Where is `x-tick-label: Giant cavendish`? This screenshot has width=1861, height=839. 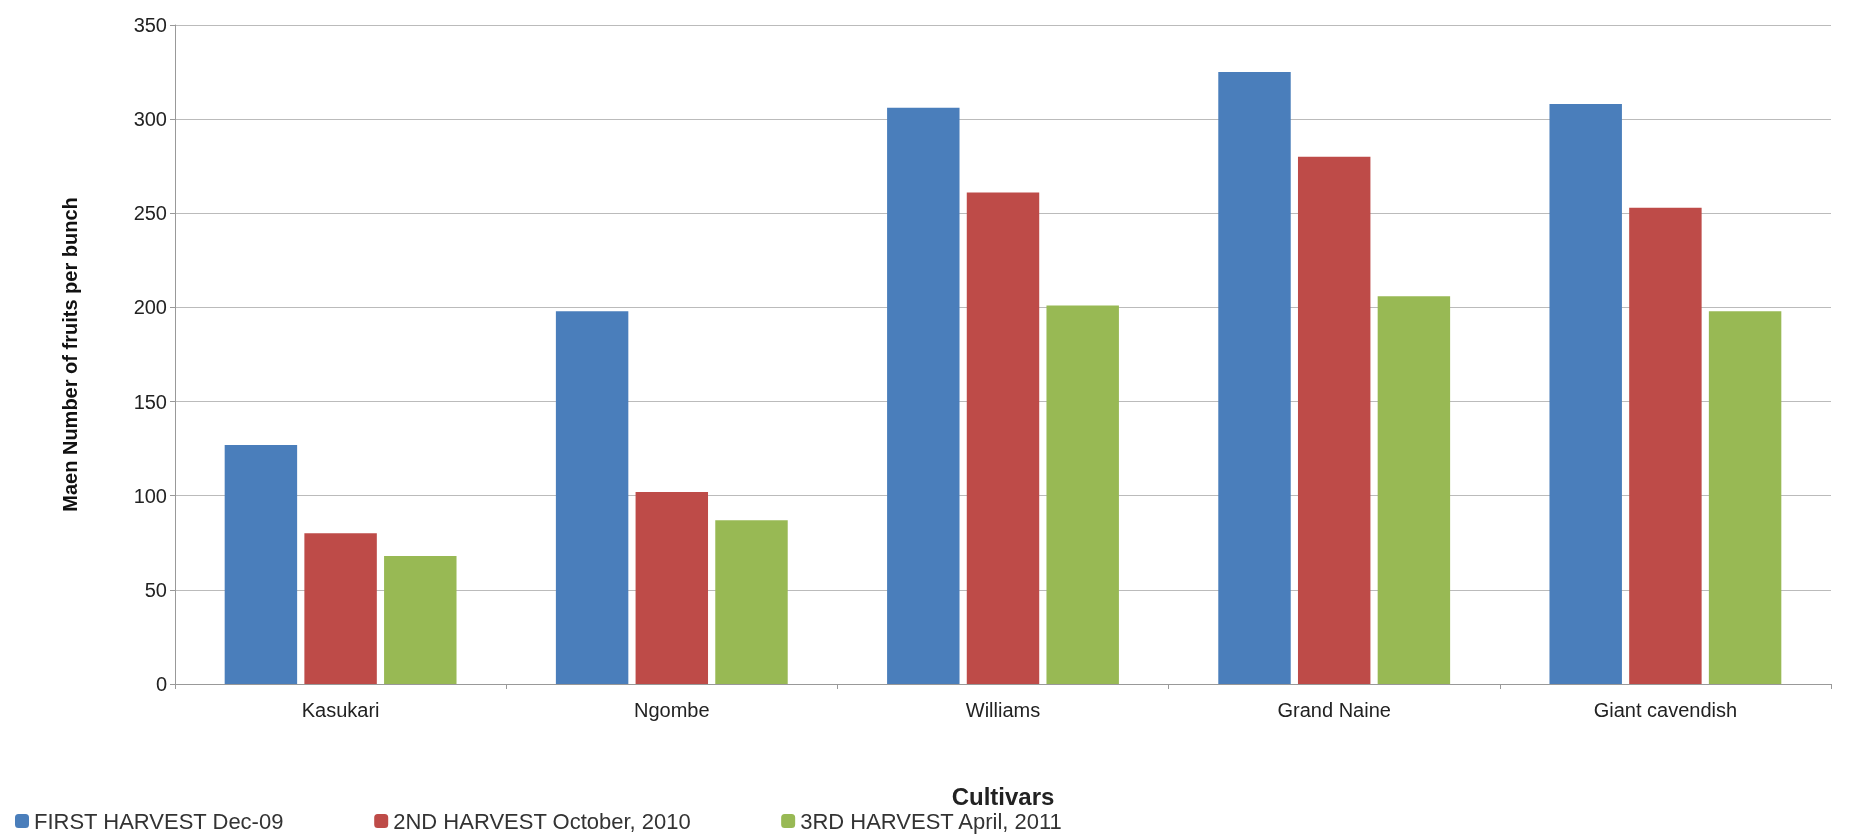 x-tick-label: Giant cavendish is located at coordinates (1665, 710).